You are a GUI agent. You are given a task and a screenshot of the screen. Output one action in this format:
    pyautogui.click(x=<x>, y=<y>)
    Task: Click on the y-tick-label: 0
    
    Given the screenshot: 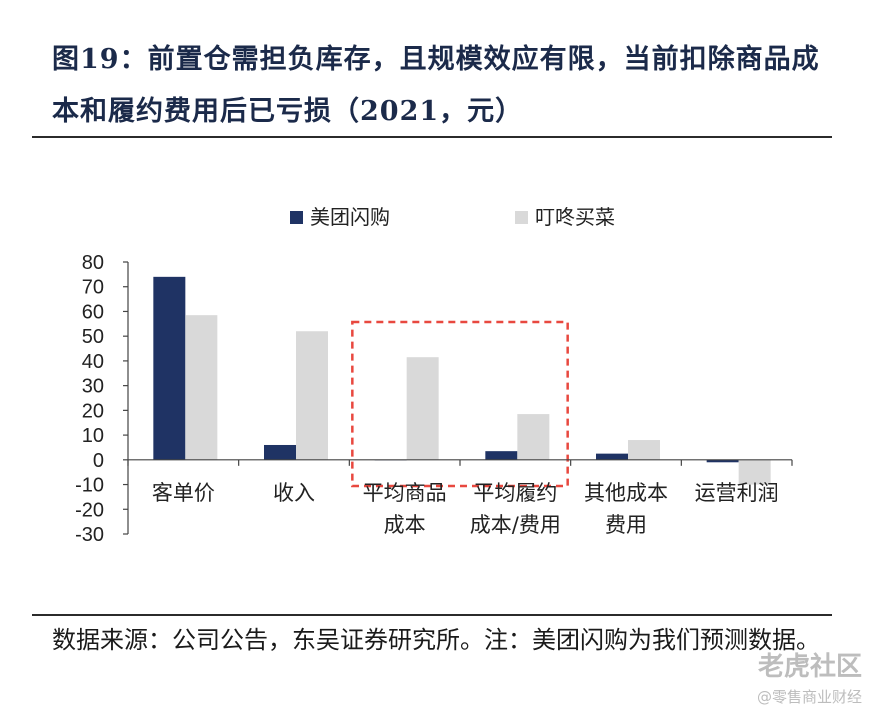 What is the action you would take?
    pyautogui.click(x=98, y=461)
    